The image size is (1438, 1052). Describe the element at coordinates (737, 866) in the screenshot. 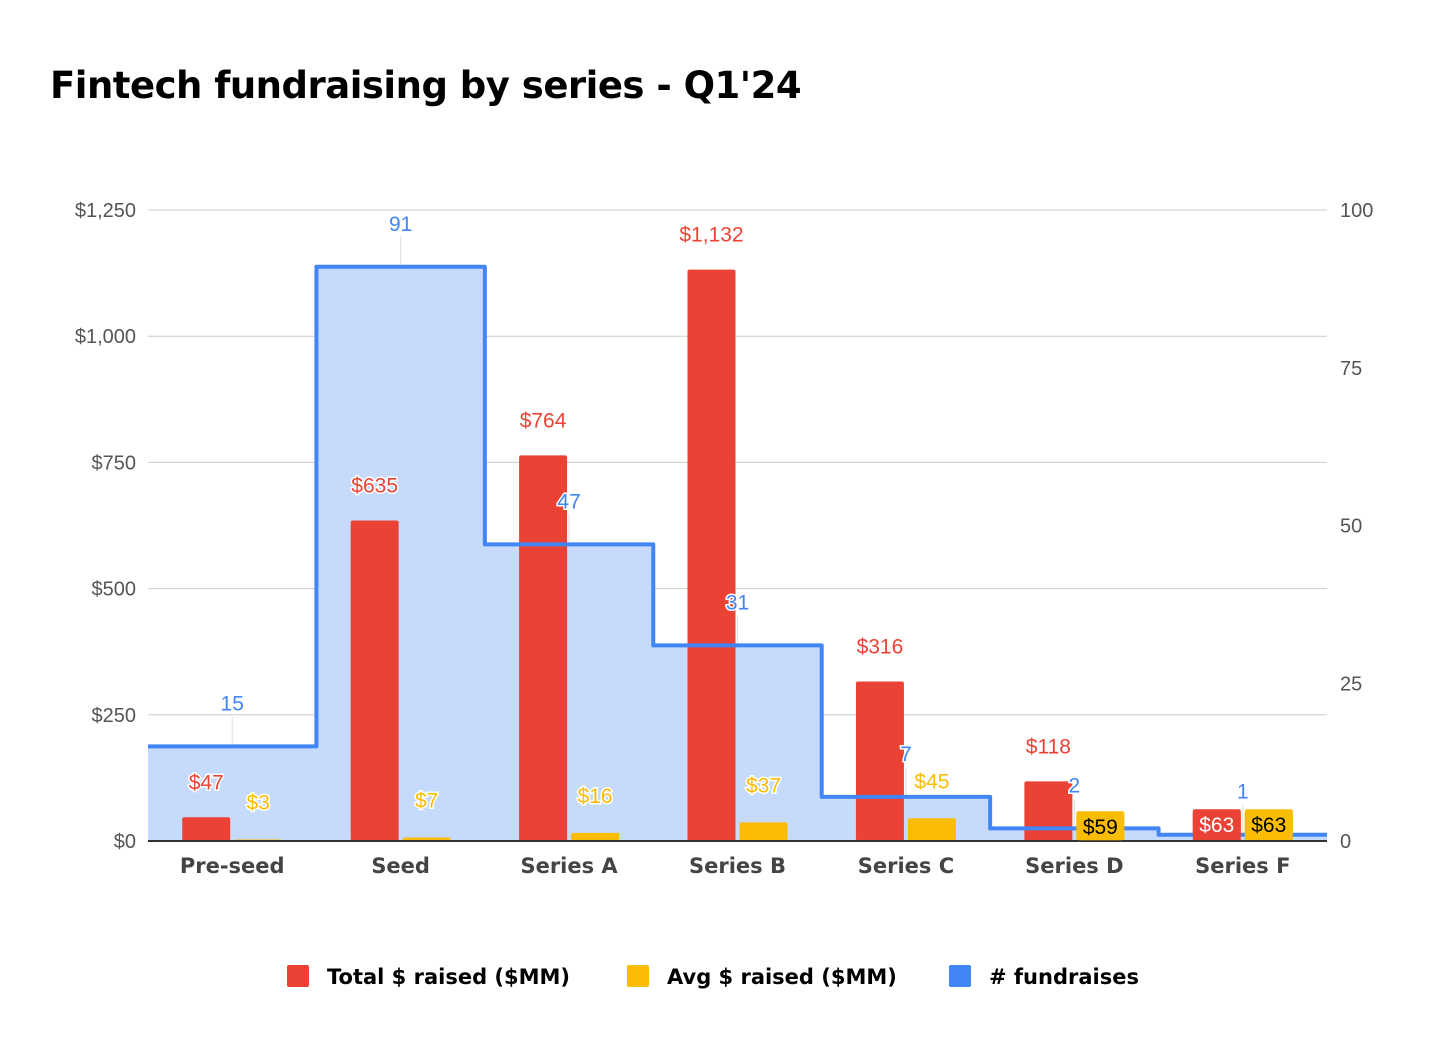

I see `category-label: Series B` at that location.